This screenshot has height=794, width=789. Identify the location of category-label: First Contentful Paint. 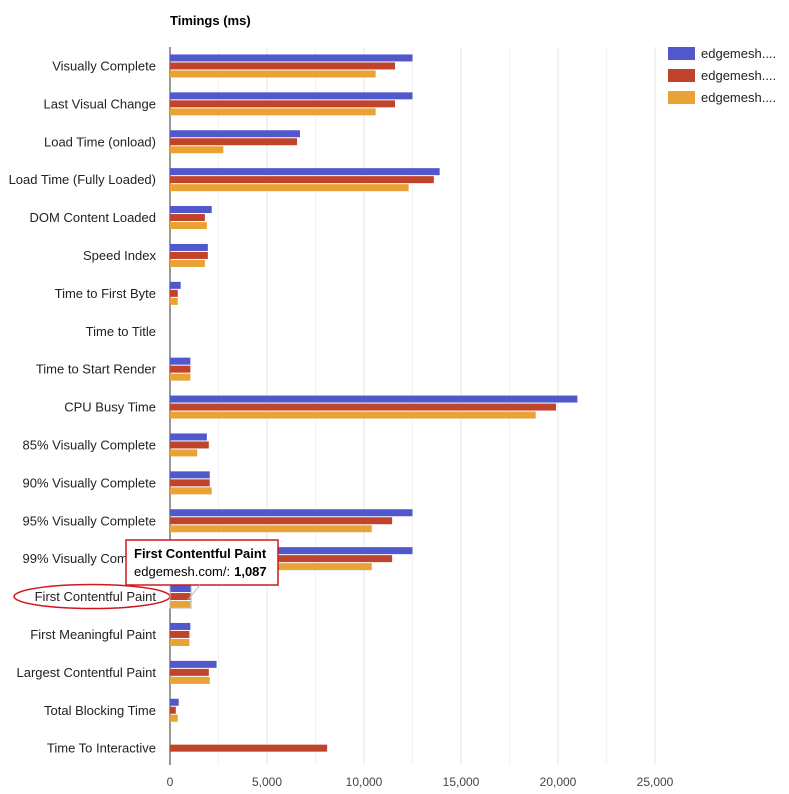
(96, 596).